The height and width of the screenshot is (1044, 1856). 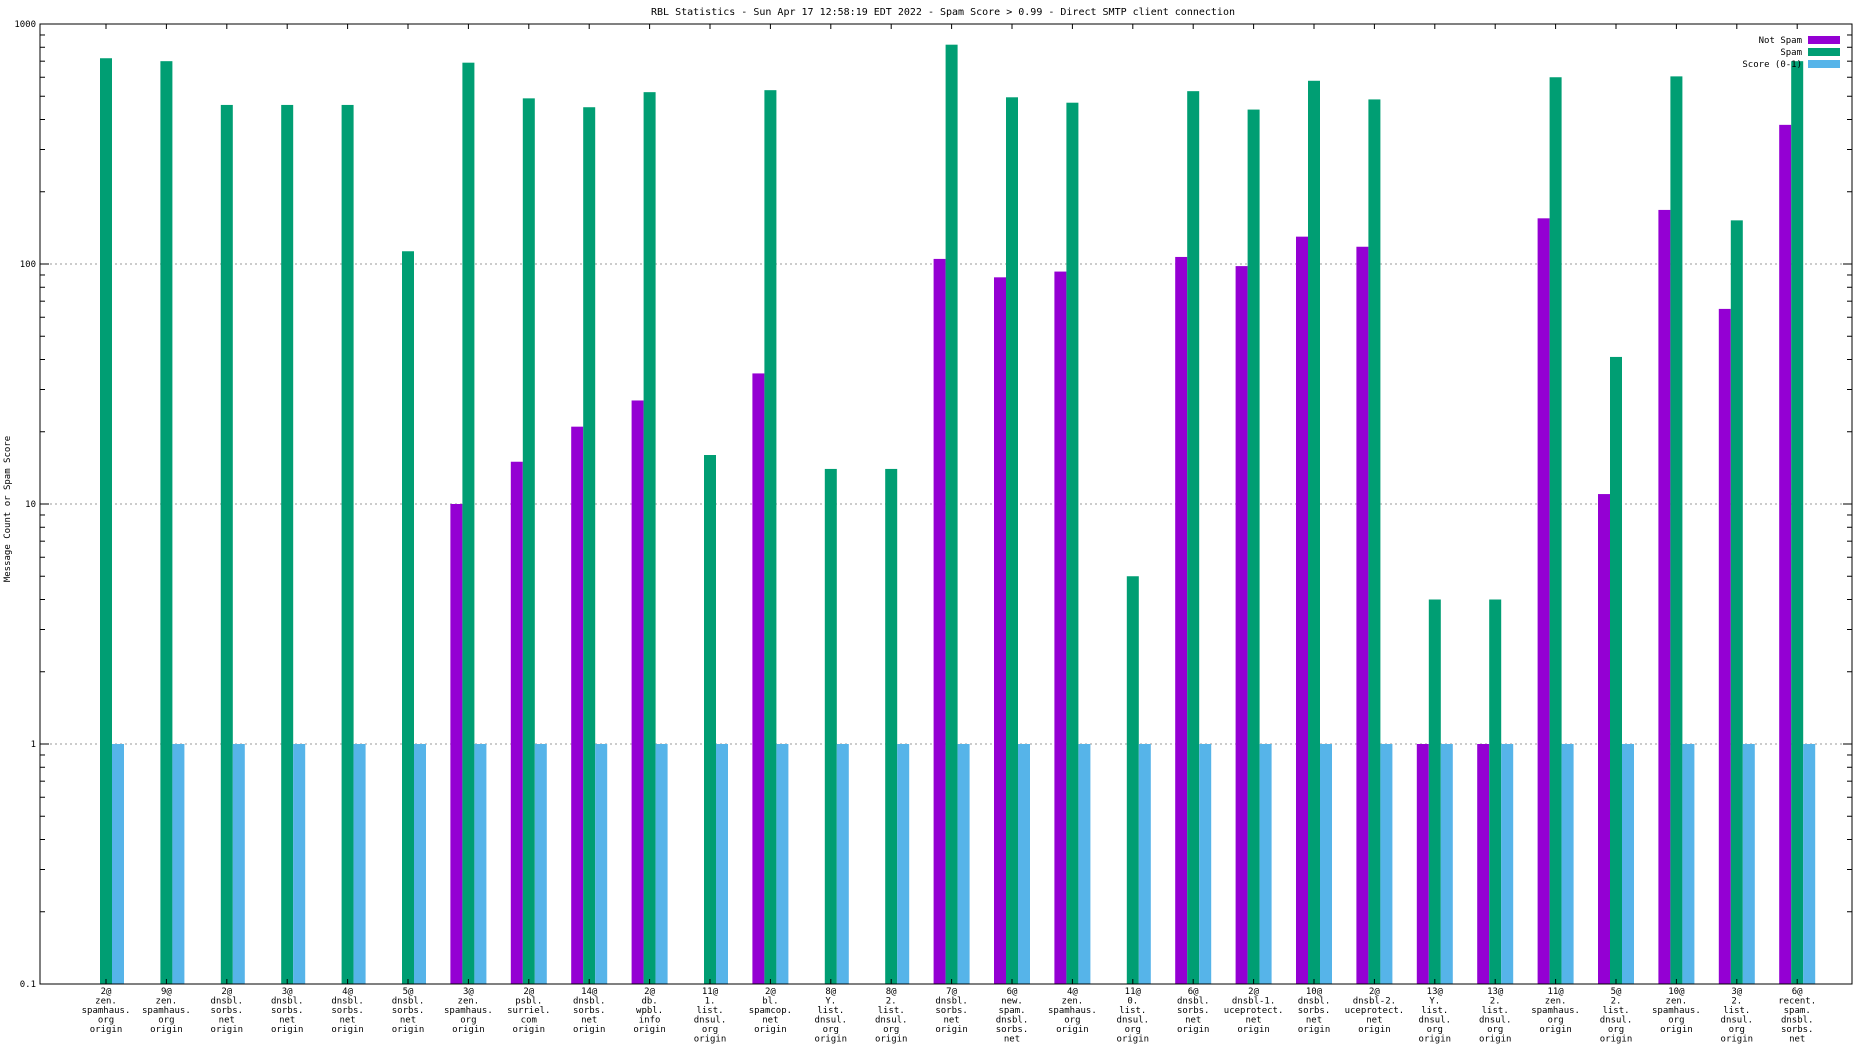 I want to click on x-tick-label: 10@ dnsbl. sorbs. net origin, so click(x=1314, y=1011).